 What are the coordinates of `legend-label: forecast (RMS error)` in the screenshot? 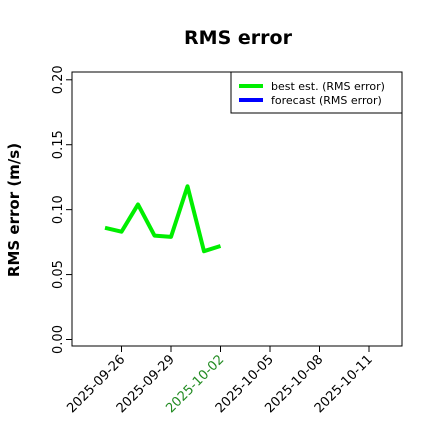 It's located at (326, 100).